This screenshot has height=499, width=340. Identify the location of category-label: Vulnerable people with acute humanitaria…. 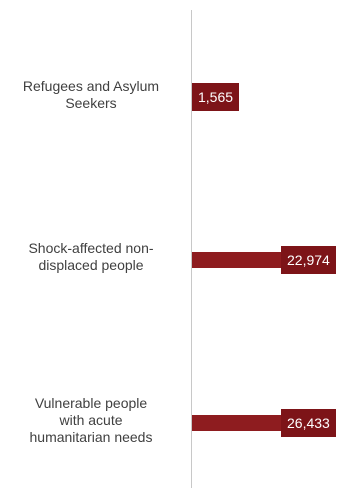
(91, 420).